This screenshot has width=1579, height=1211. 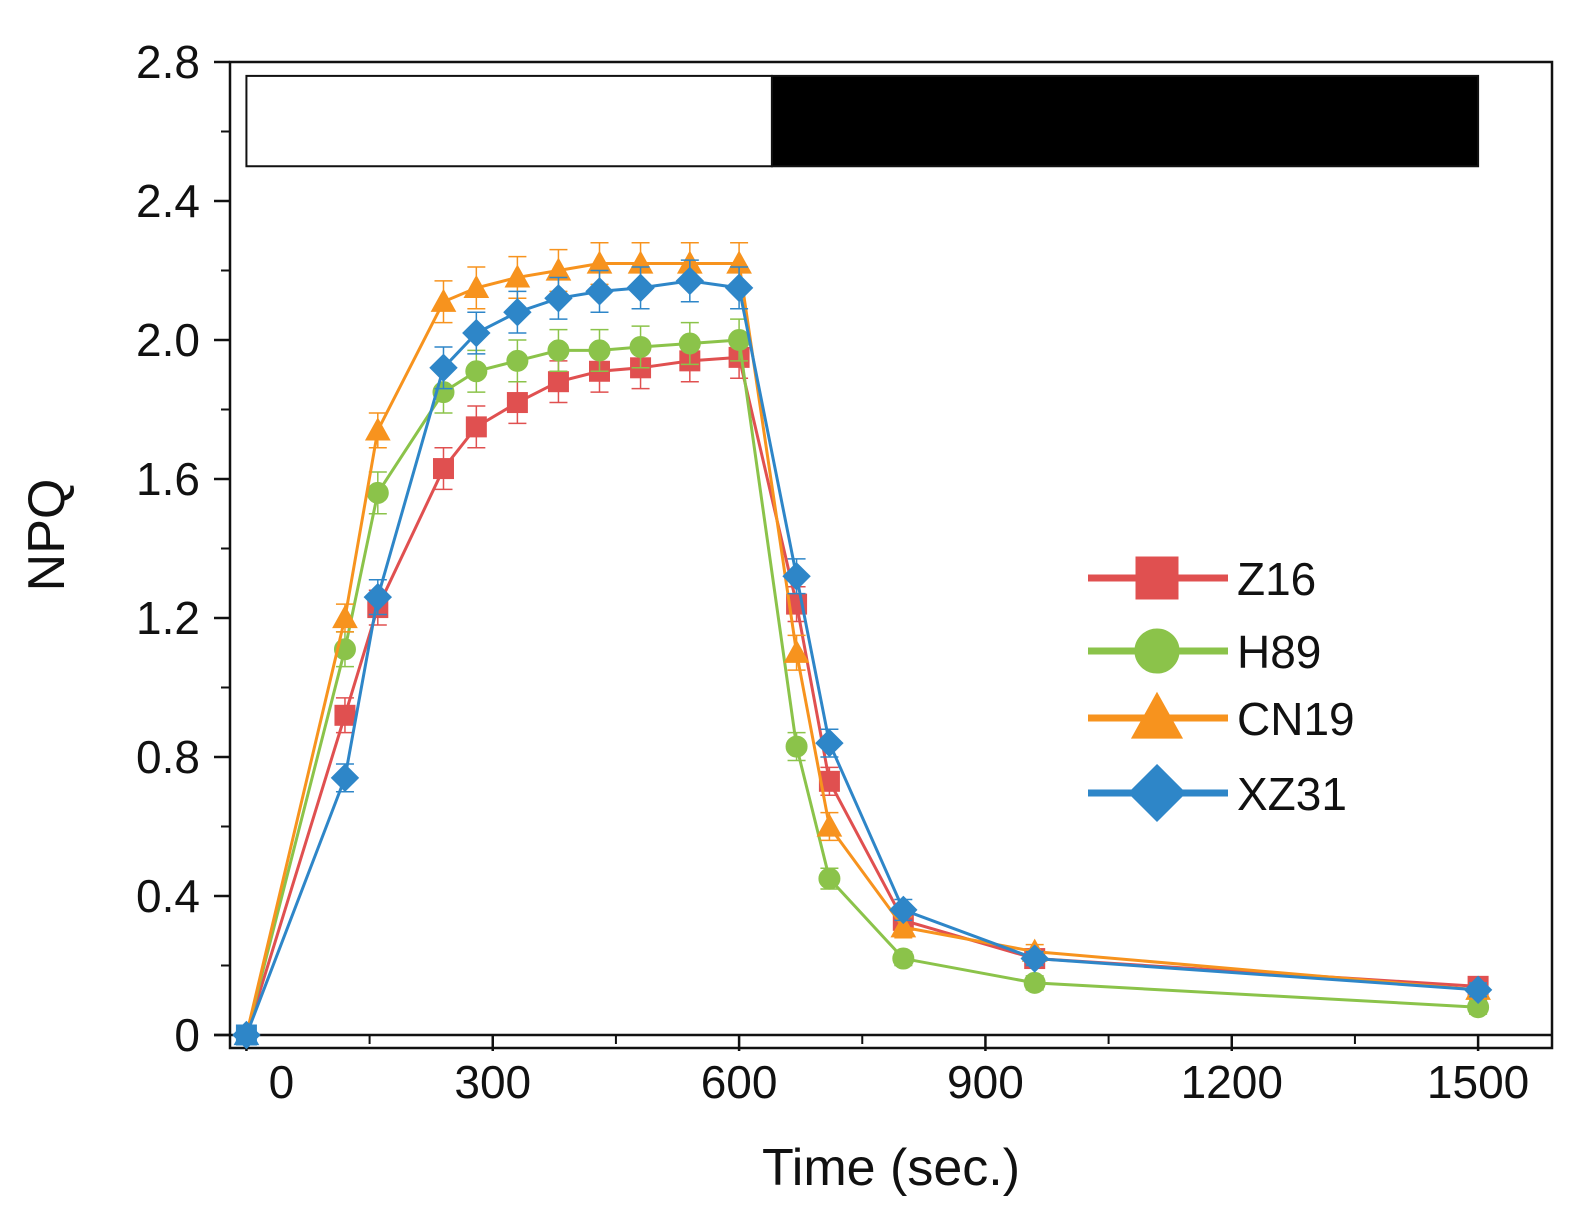 What do you see at coordinates (1202, 579) in the screenshot?
I see `legend-item-z16: Z16` at bounding box center [1202, 579].